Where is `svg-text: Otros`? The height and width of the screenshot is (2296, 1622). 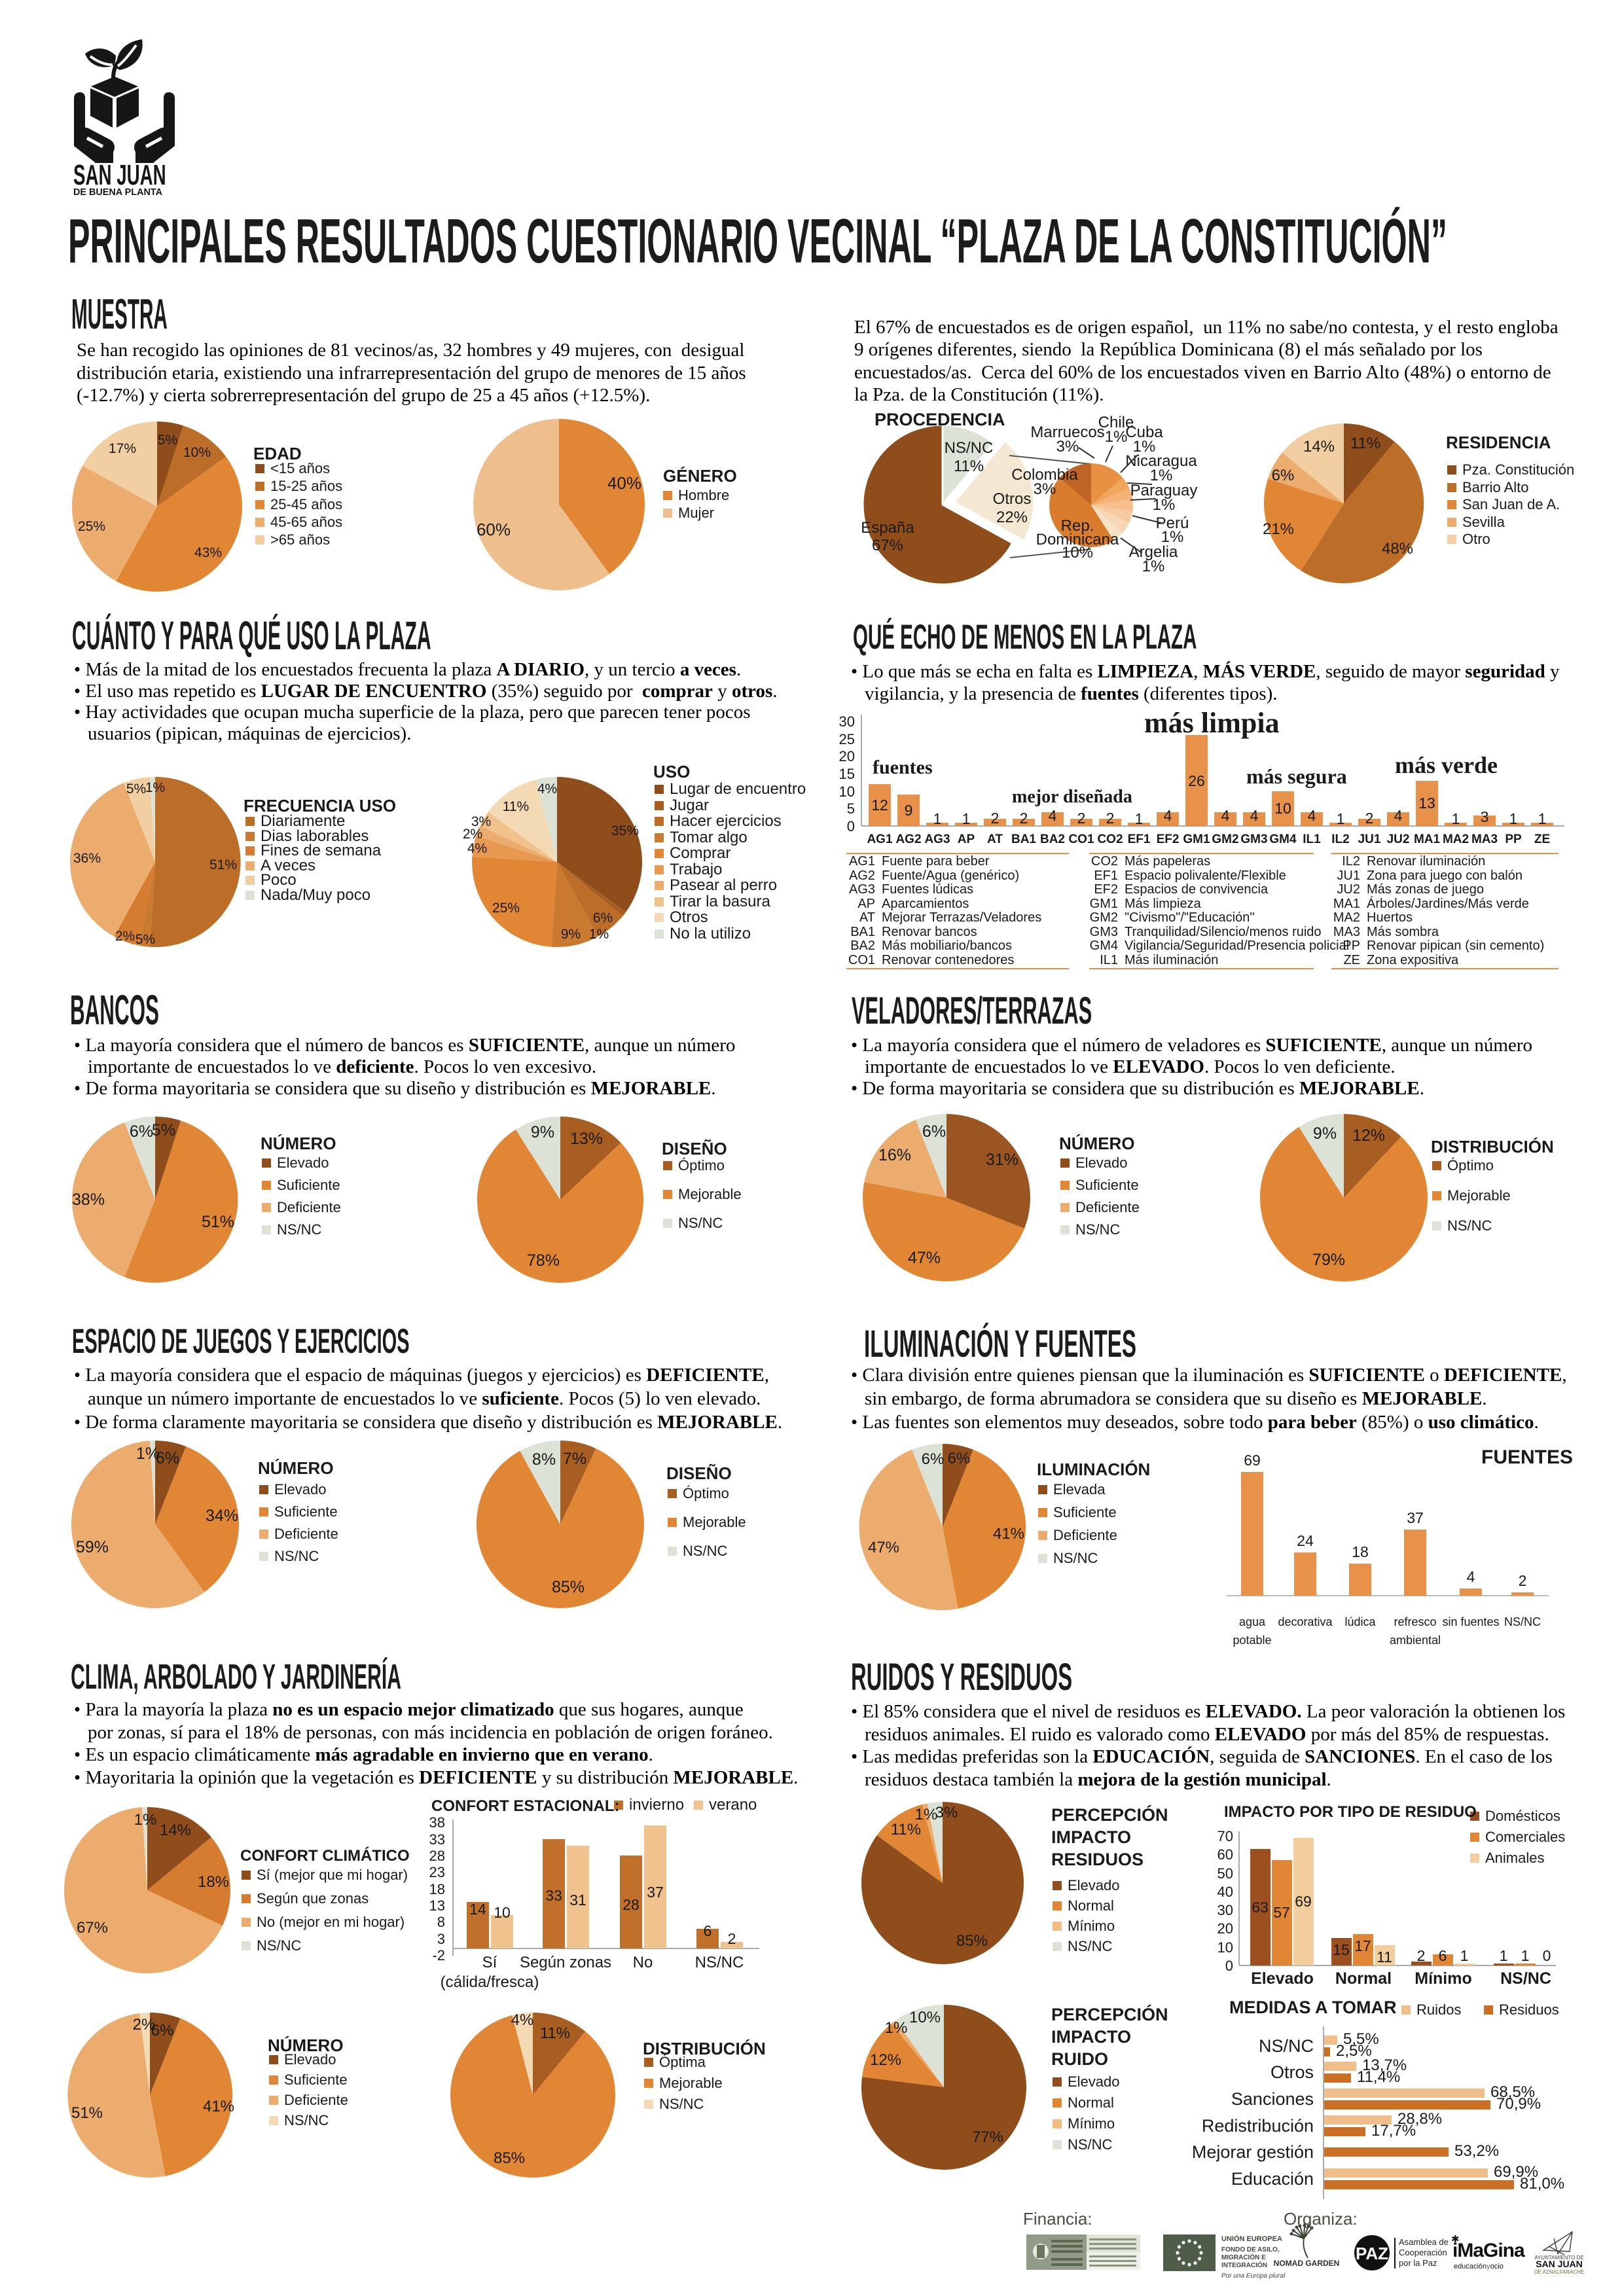 svg-text: Otros is located at coordinates (1292, 2072).